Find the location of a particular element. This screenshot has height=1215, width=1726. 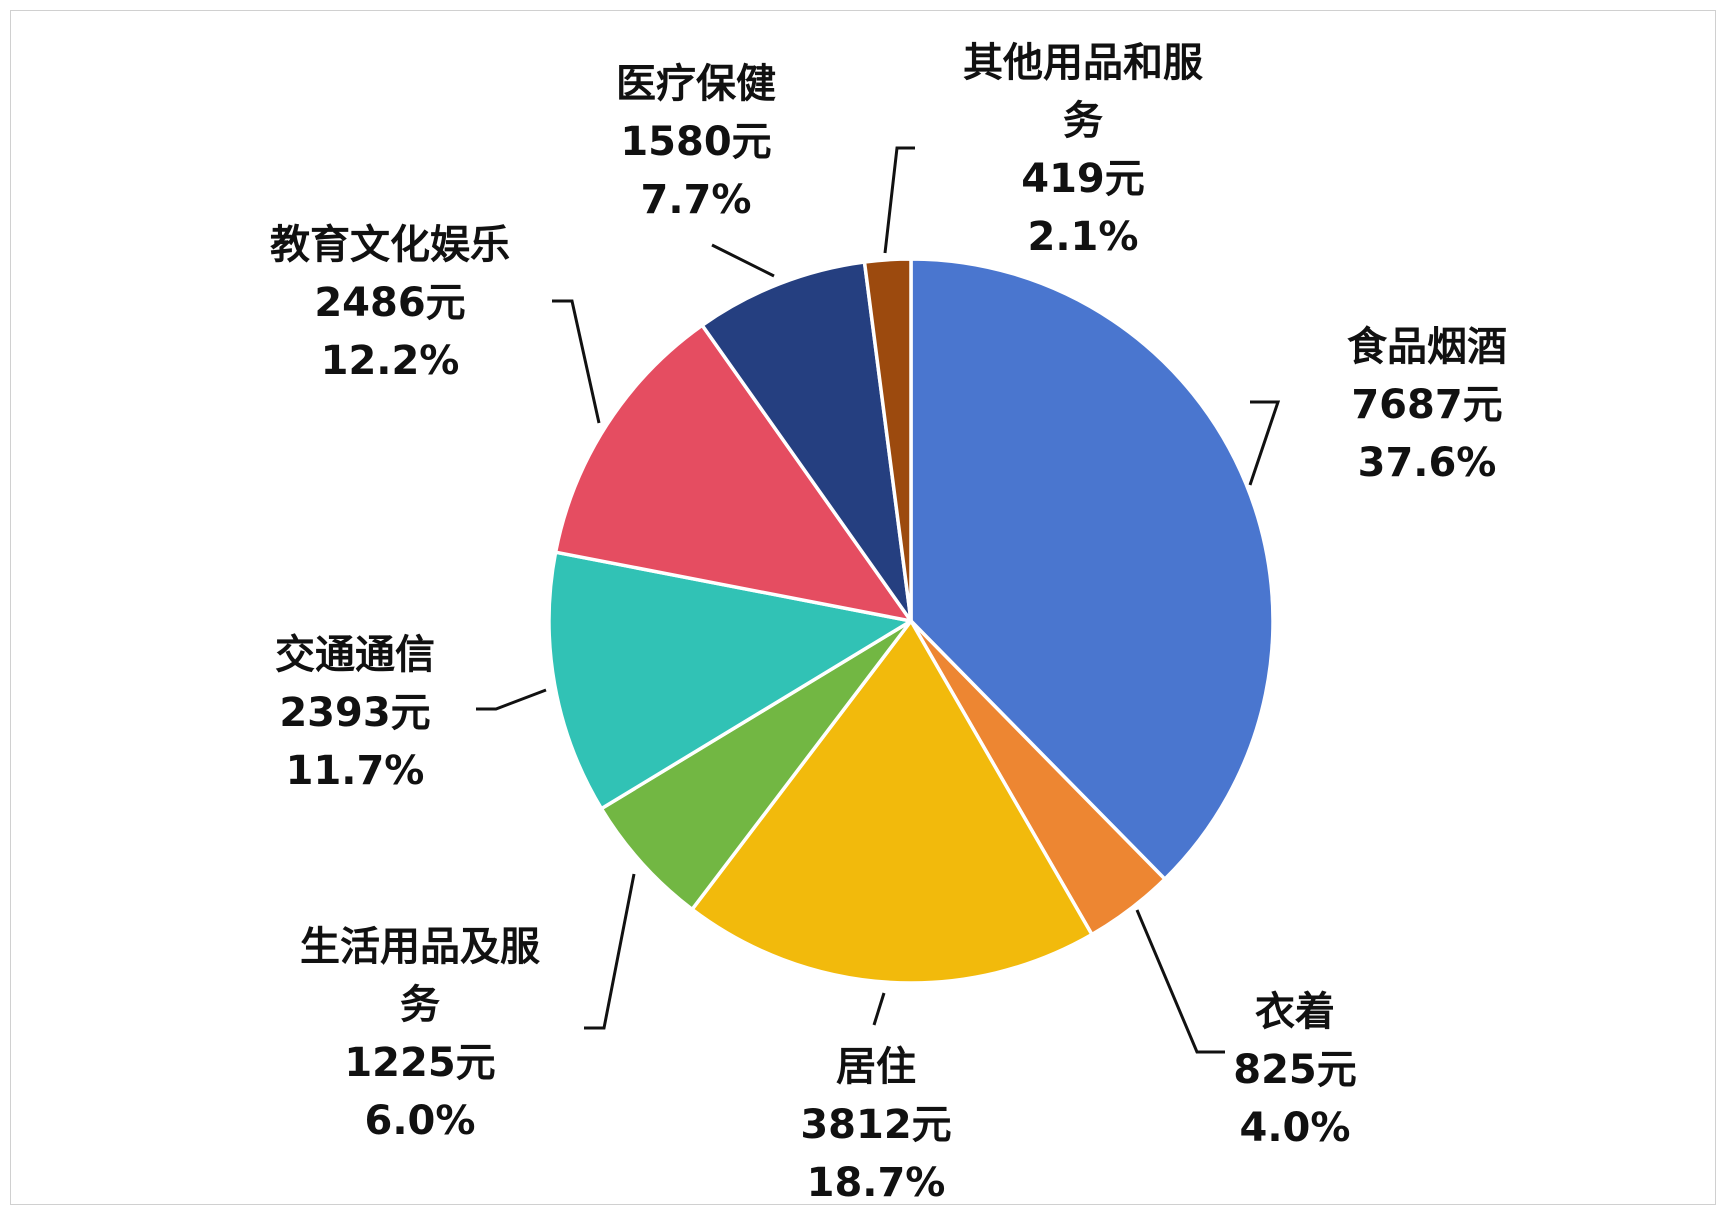

percent-label: 6.0% is located at coordinates (420, 1121).